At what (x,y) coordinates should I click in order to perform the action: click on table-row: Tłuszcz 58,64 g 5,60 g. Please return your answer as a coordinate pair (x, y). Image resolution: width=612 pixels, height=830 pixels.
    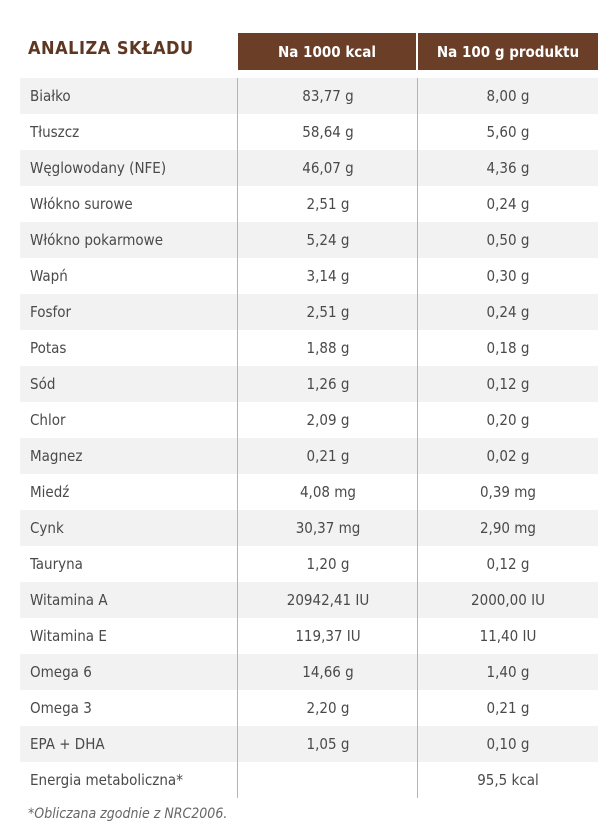
    Looking at the image, I should click on (309, 132).